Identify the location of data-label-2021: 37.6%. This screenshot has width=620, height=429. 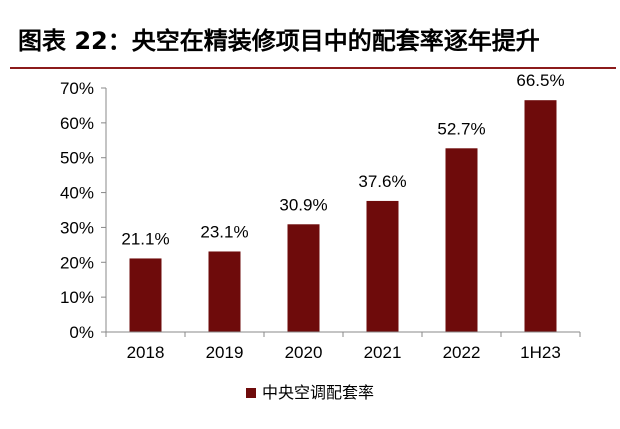
(382, 181).